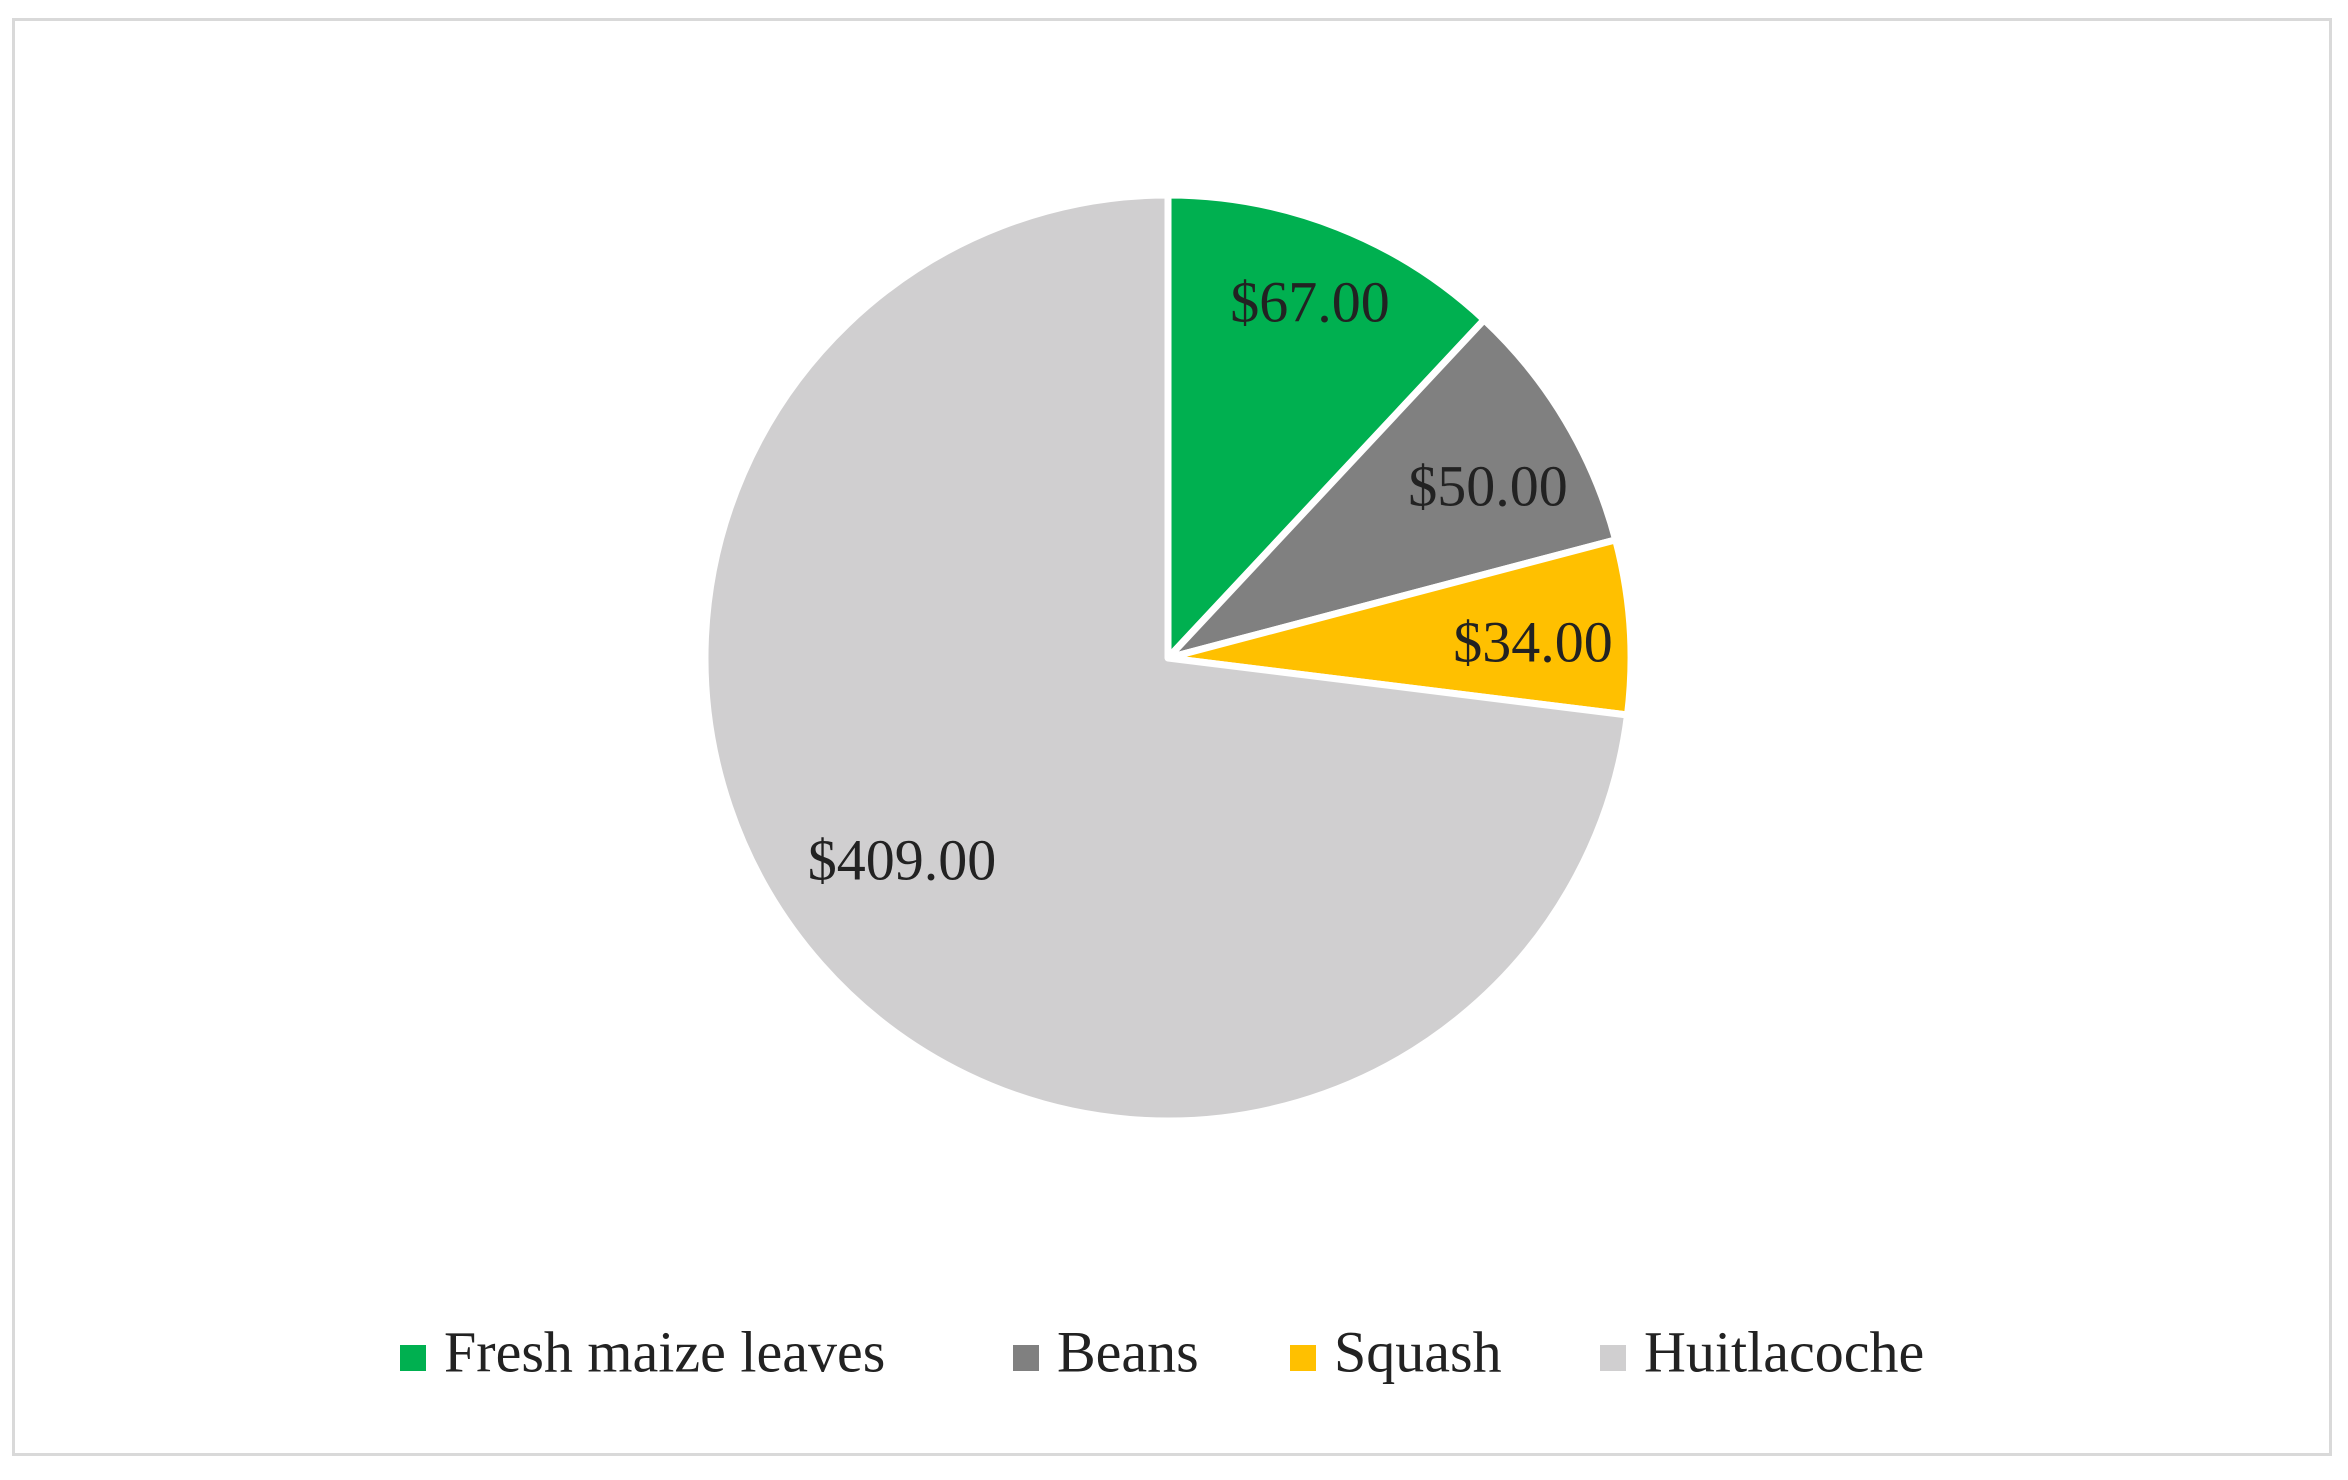  Describe the element at coordinates (1784, 1351) in the screenshot. I see `legend-label-huitlacoche: Huitlacoche` at that location.